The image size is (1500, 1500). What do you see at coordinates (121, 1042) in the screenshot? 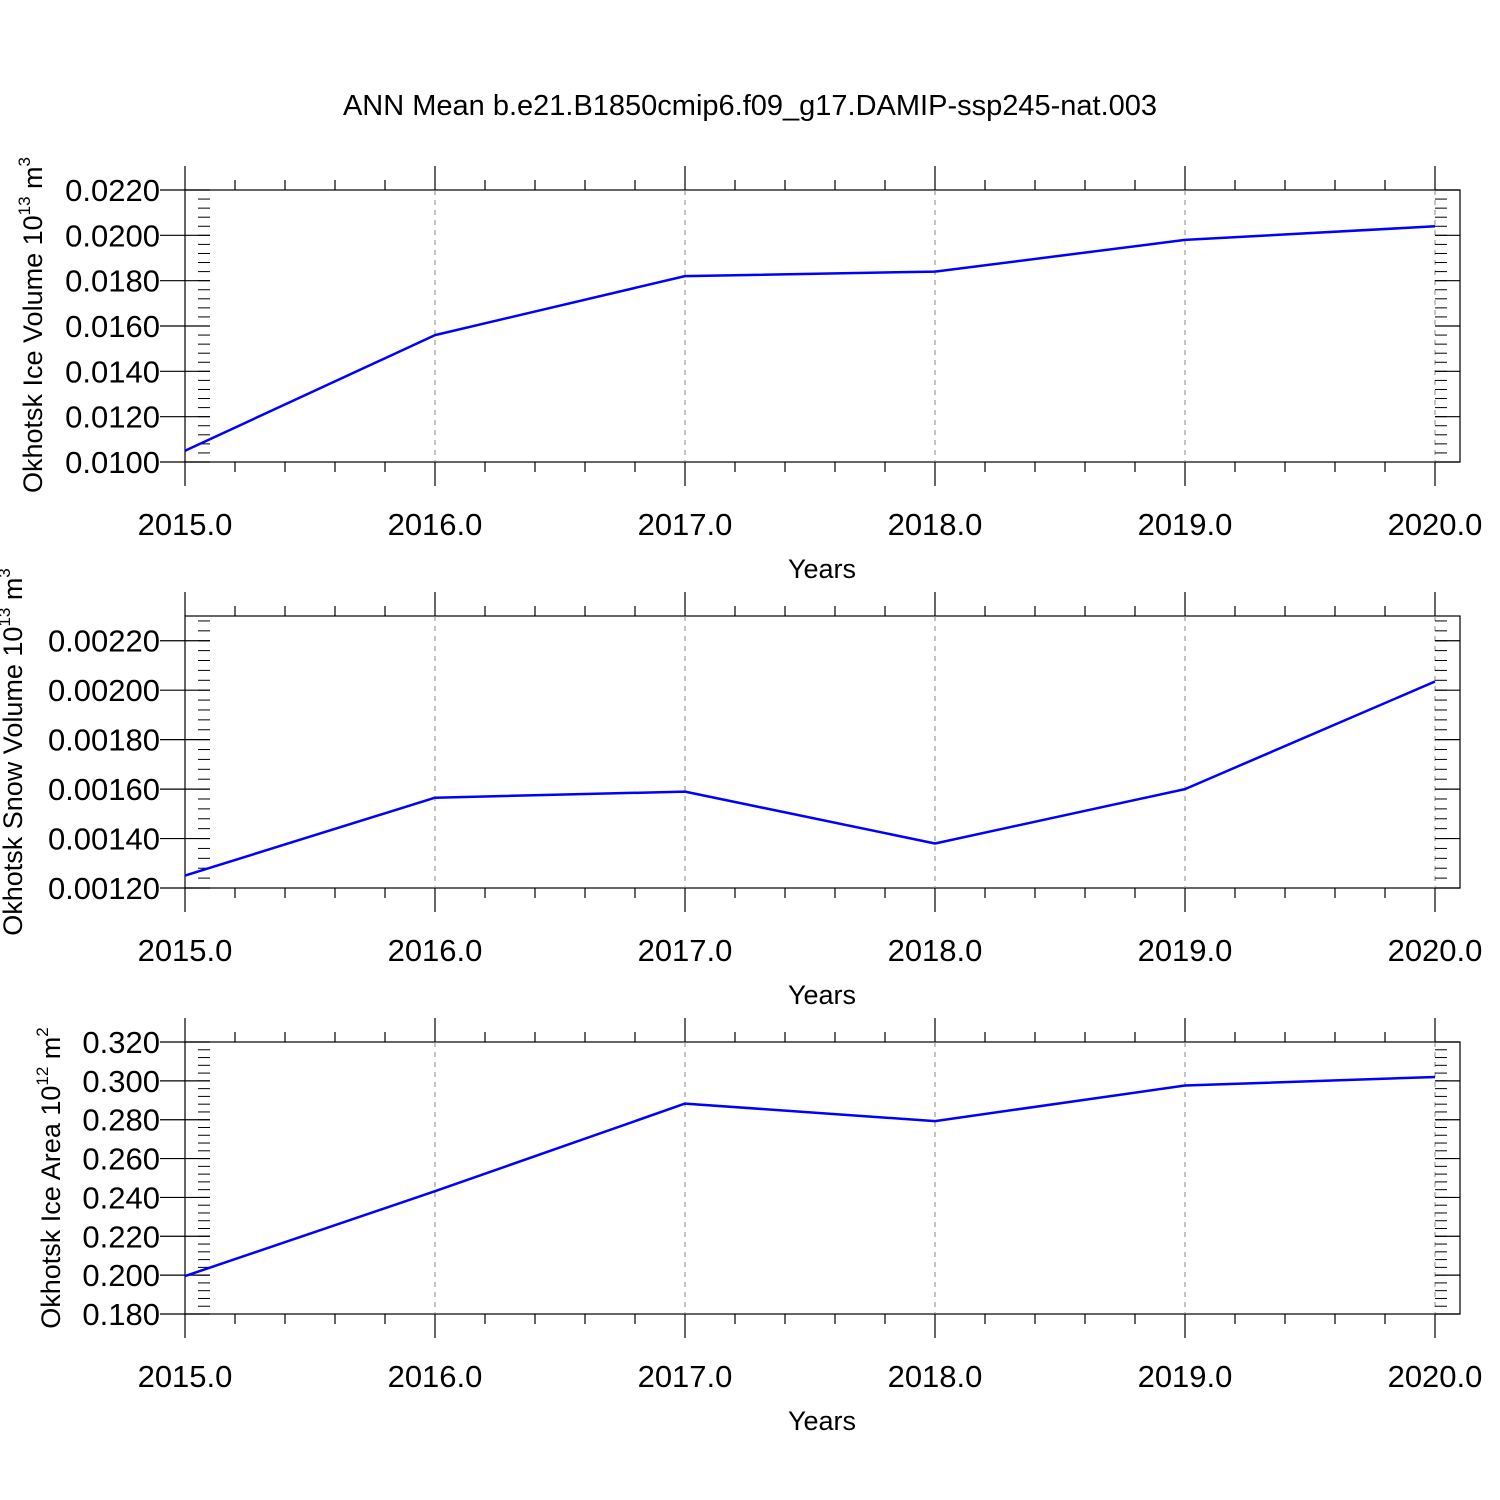
I see `y-tick-label: 0.320` at bounding box center [121, 1042].